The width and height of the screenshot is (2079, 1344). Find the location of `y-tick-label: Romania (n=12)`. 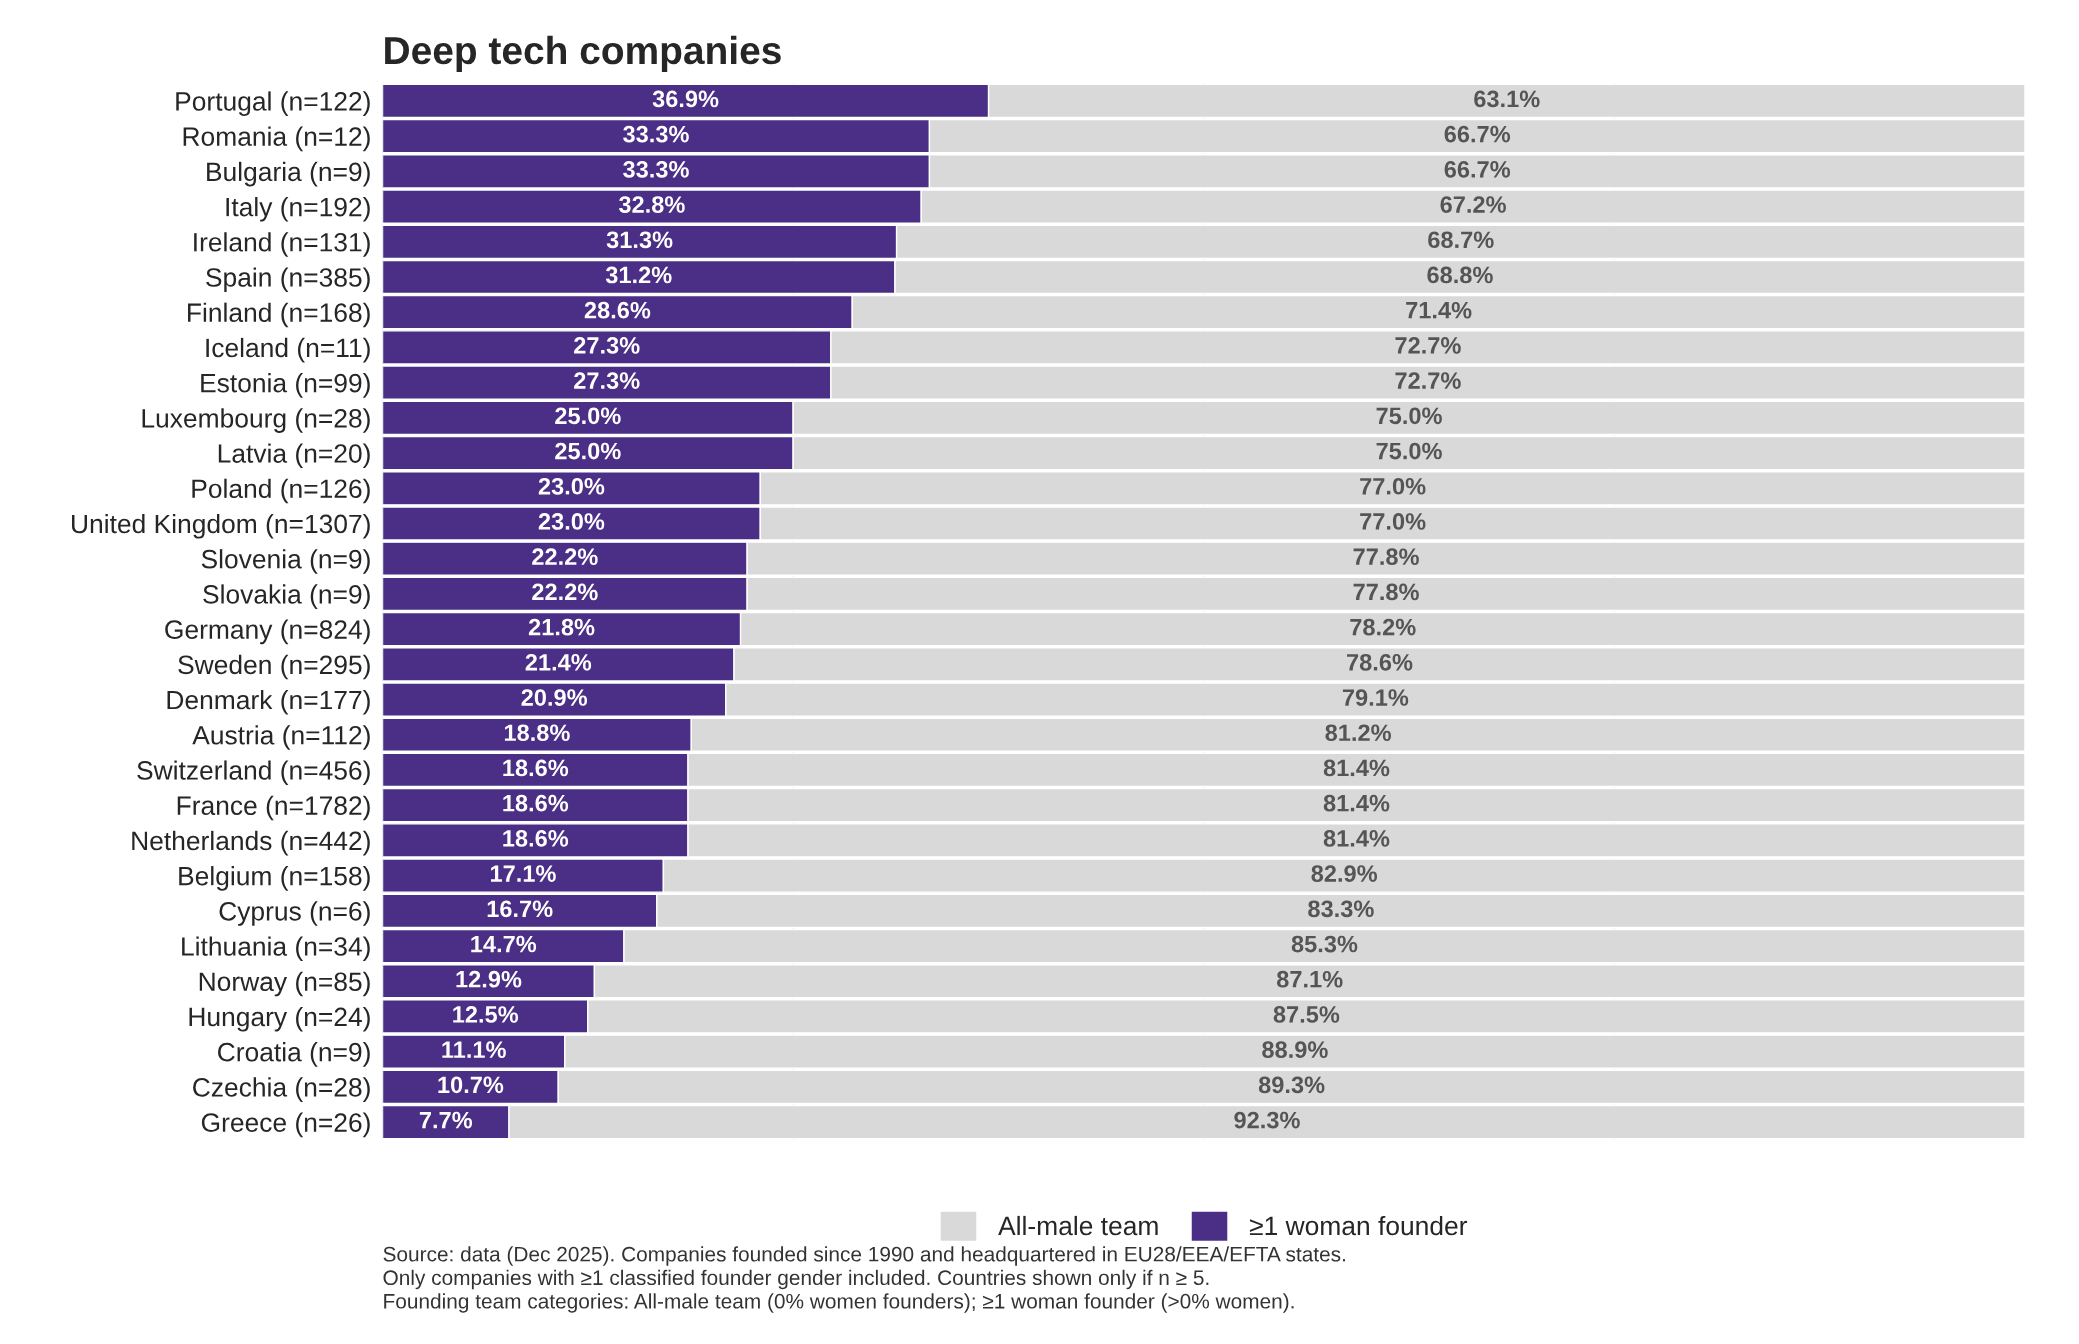

y-tick-label: Romania (n=12) is located at coordinates (276, 139).